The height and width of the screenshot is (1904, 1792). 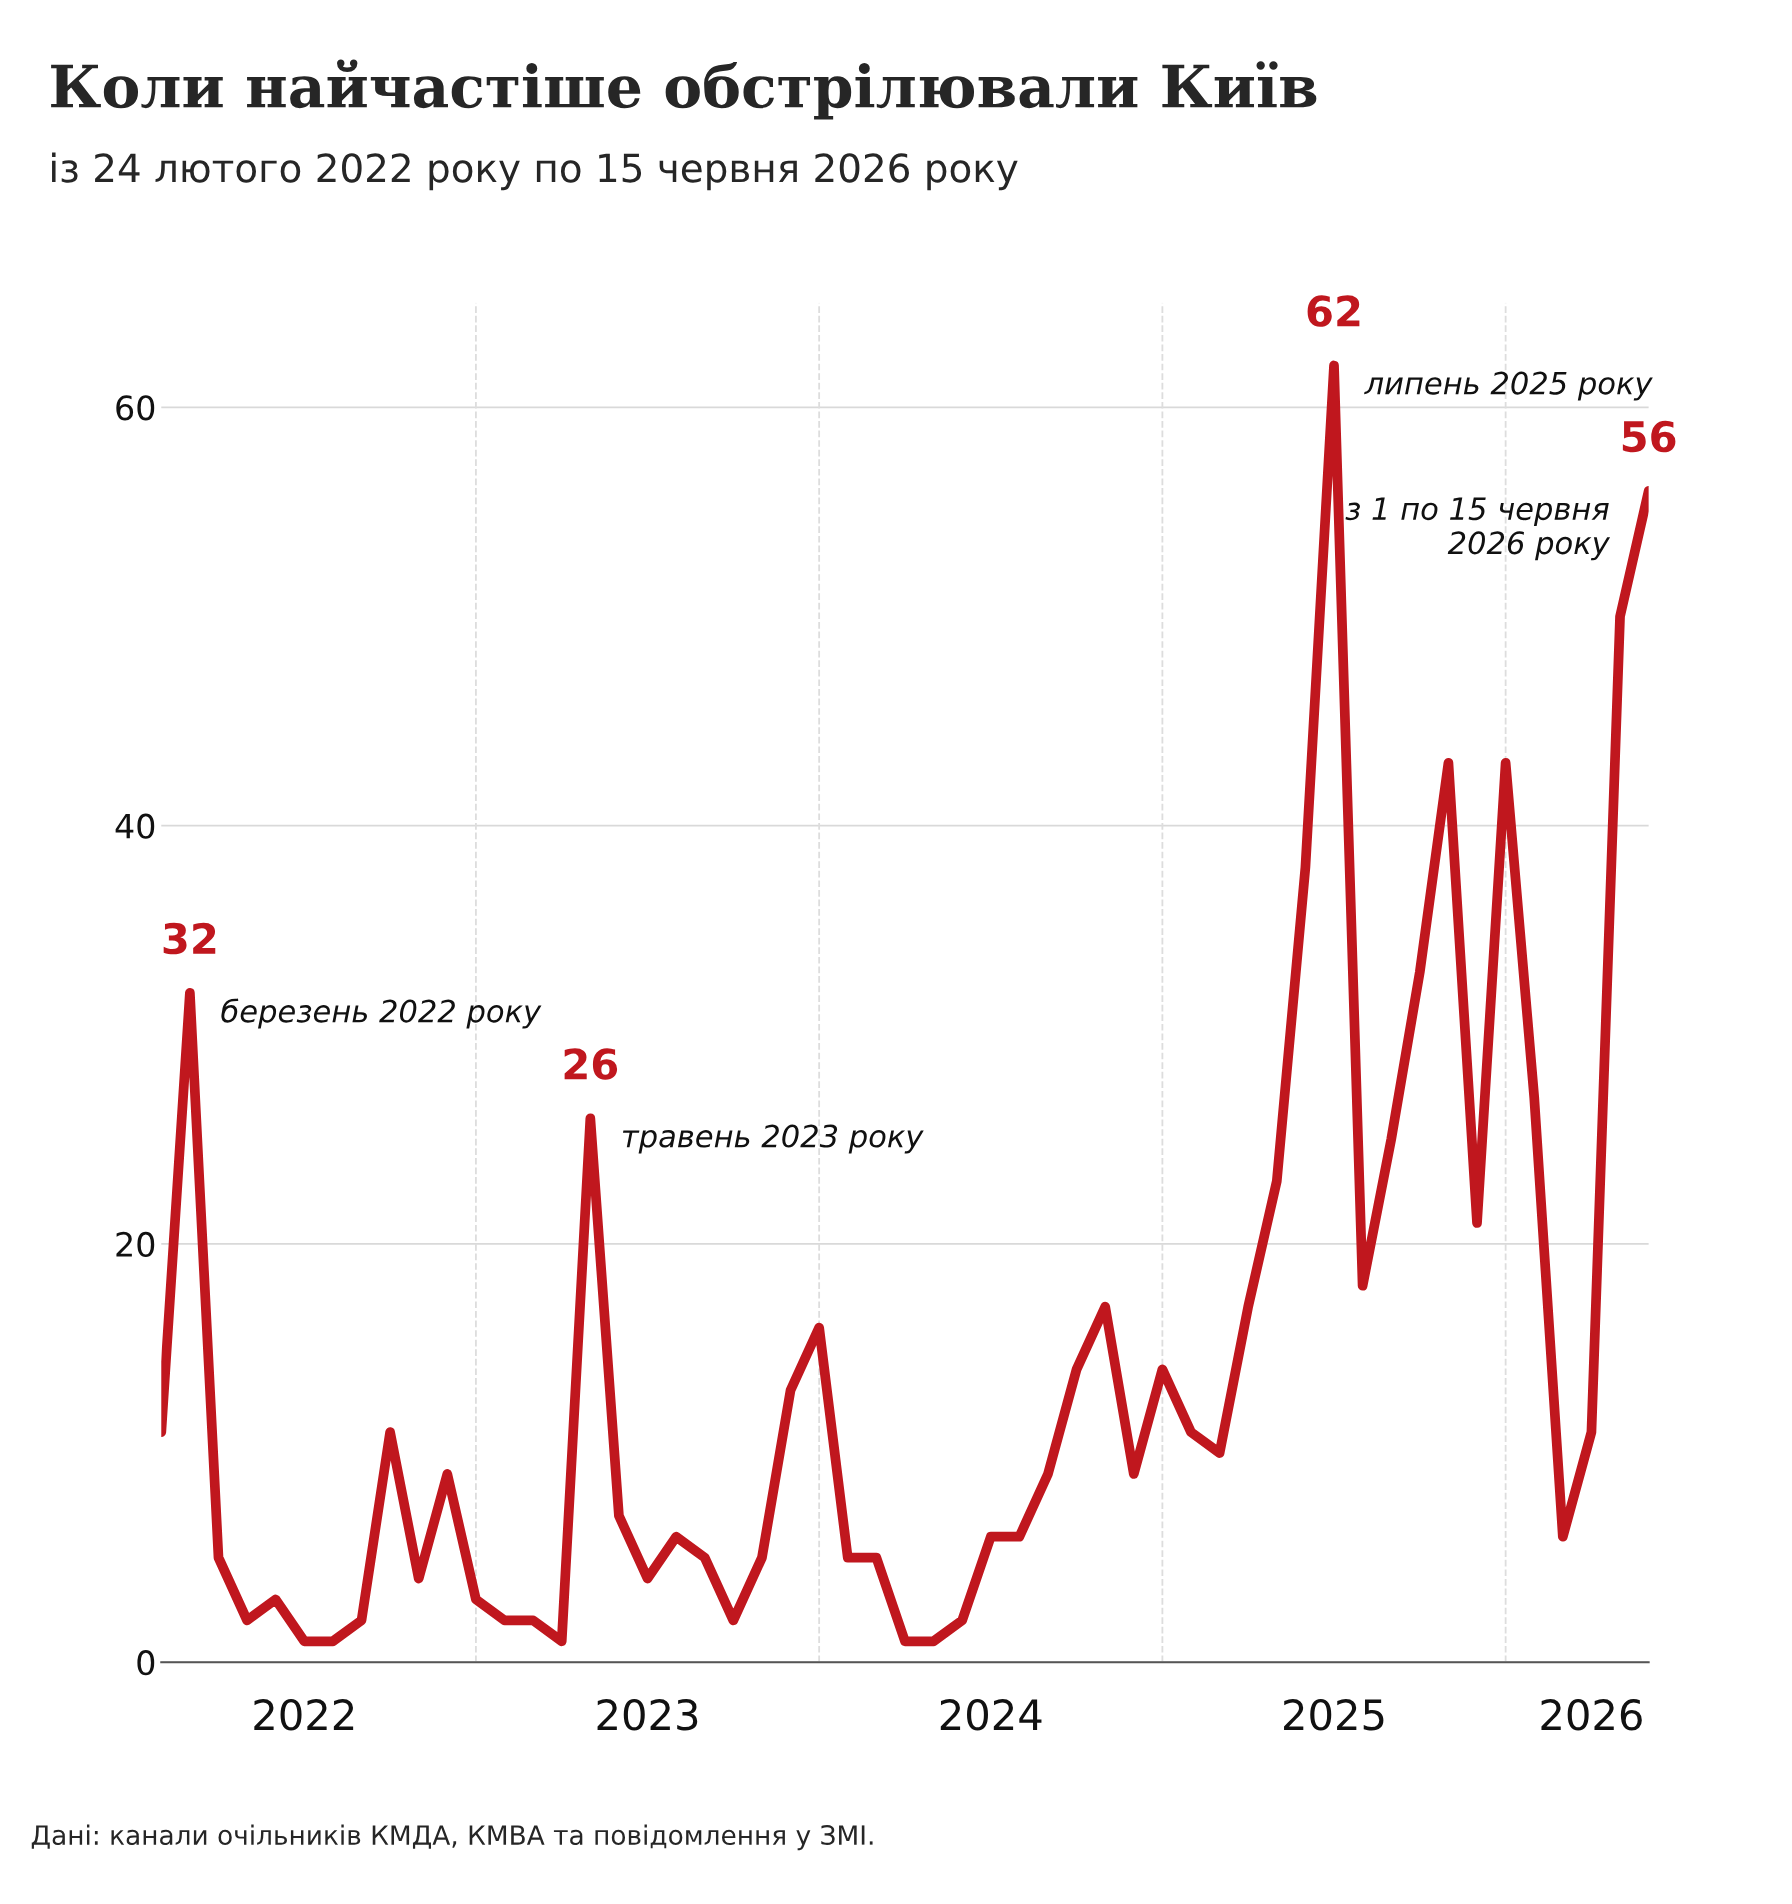 What do you see at coordinates (1508, 386) in the screenshot?
I see `annotation: липень 2025 року` at bounding box center [1508, 386].